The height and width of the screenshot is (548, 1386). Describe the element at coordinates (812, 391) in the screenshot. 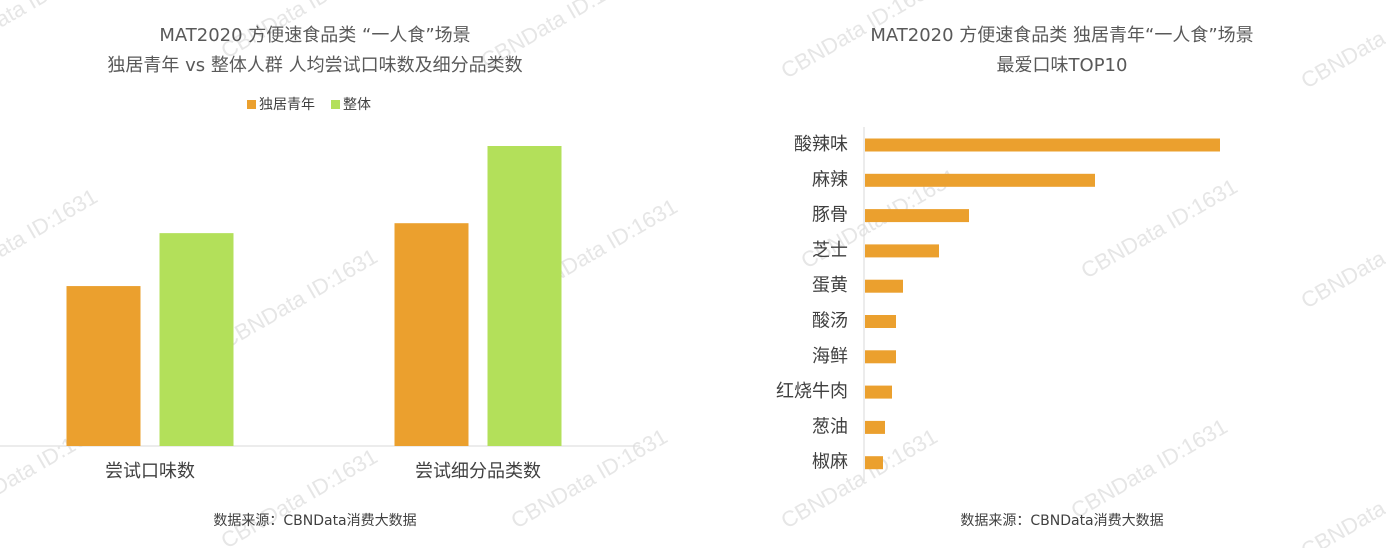

I see `y-tick-label: 红烧牛肉` at that location.